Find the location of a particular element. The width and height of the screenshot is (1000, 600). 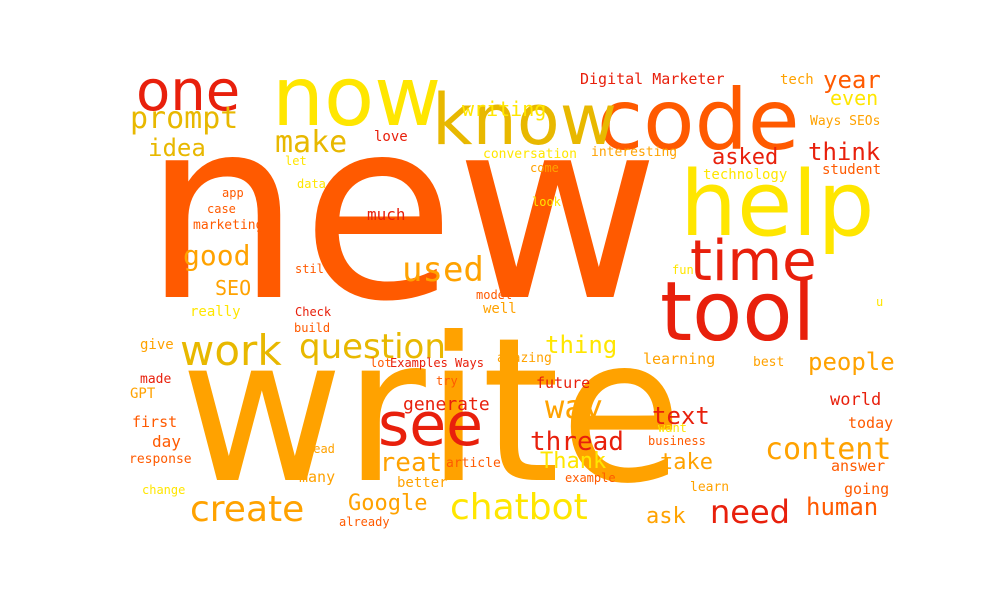

word-used: used is located at coordinates (443, 270).